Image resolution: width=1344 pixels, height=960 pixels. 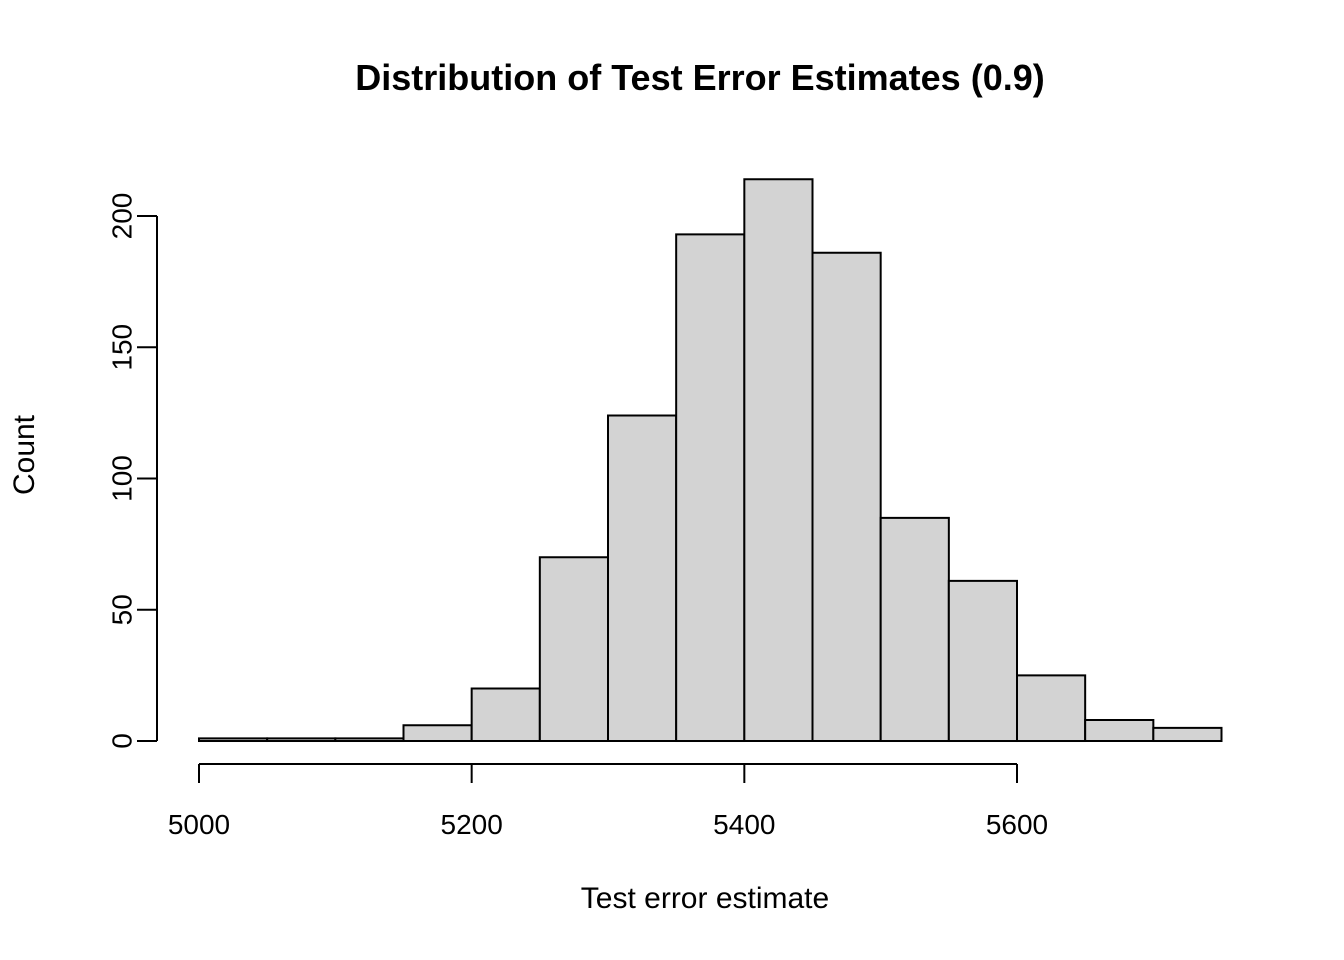 What do you see at coordinates (705, 898) in the screenshot?
I see `x-axis-label: Test error estimate` at bounding box center [705, 898].